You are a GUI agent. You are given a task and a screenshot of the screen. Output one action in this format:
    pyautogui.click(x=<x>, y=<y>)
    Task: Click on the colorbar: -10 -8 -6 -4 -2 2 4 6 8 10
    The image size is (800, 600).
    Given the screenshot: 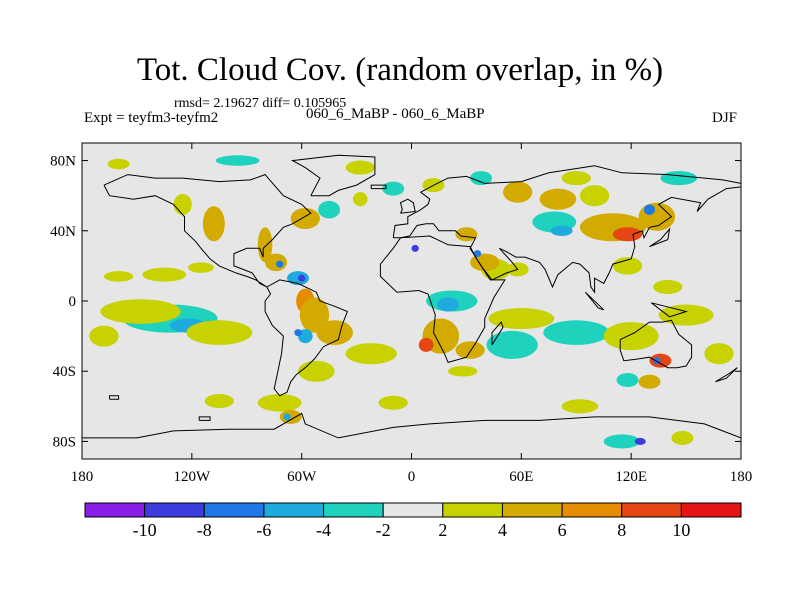 What is the action you would take?
    pyautogui.click(x=413, y=521)
    